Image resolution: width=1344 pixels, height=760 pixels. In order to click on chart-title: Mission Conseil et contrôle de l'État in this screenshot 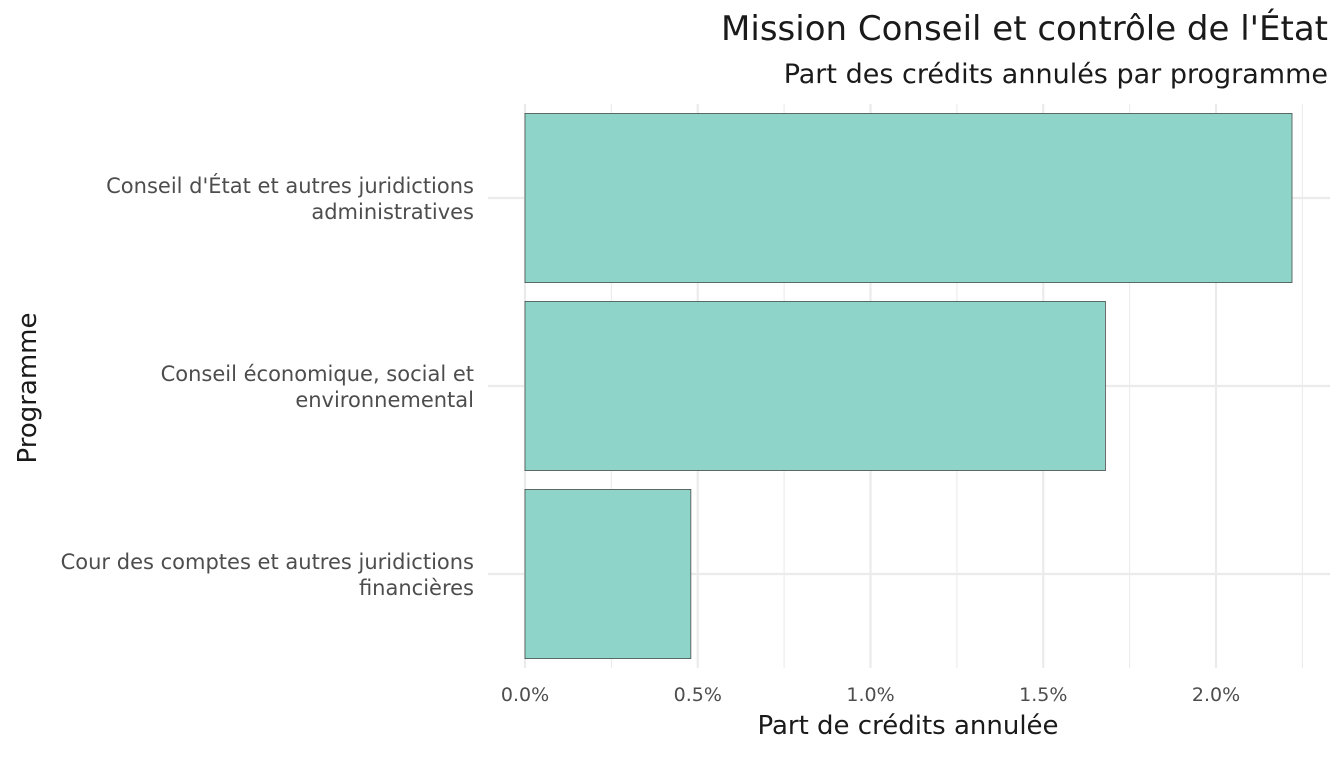, I will do `click(1024, 28)`.